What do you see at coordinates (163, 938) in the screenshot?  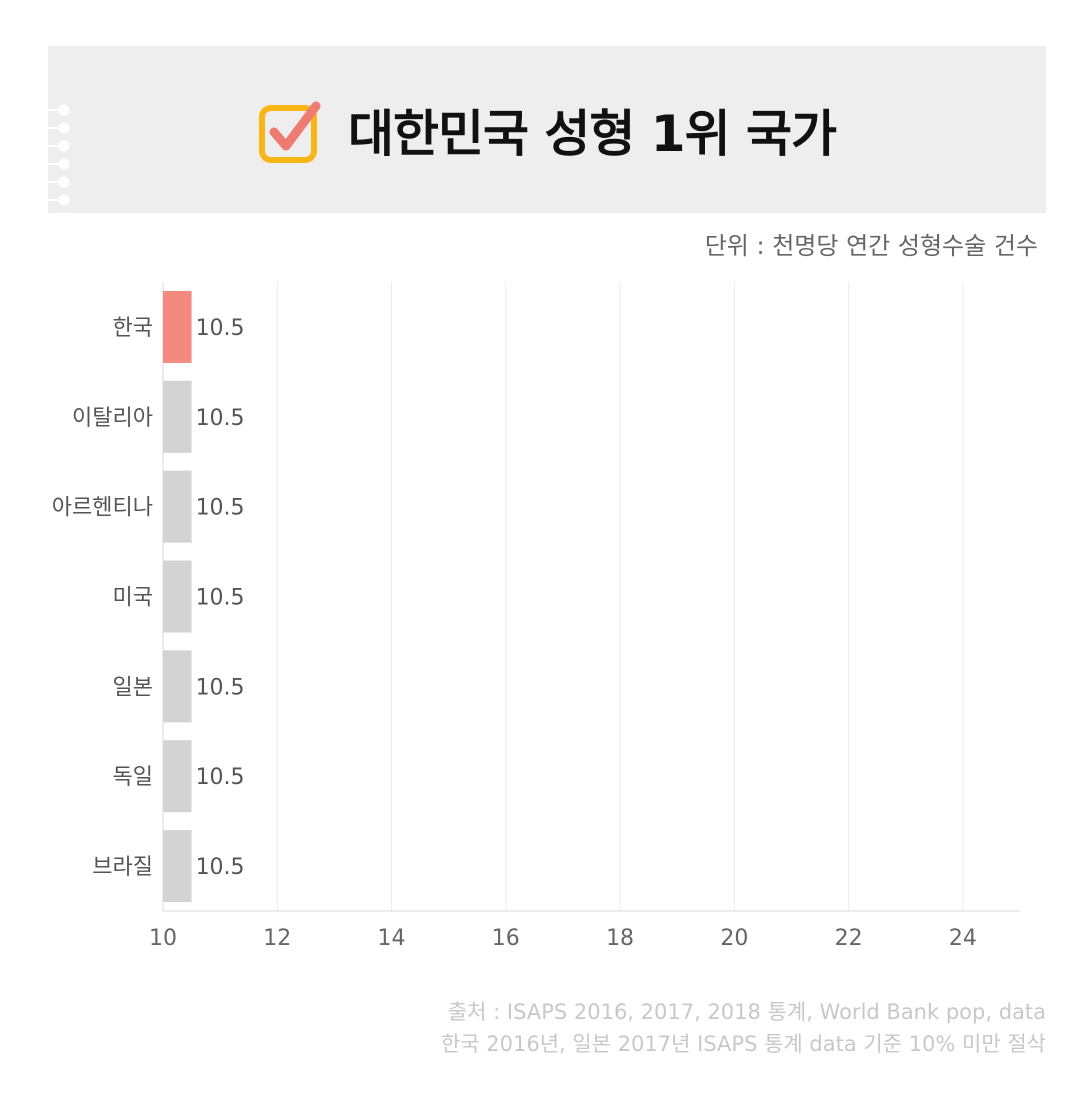 I see `x-tick-label: 10` at bounding box center [163, 938].